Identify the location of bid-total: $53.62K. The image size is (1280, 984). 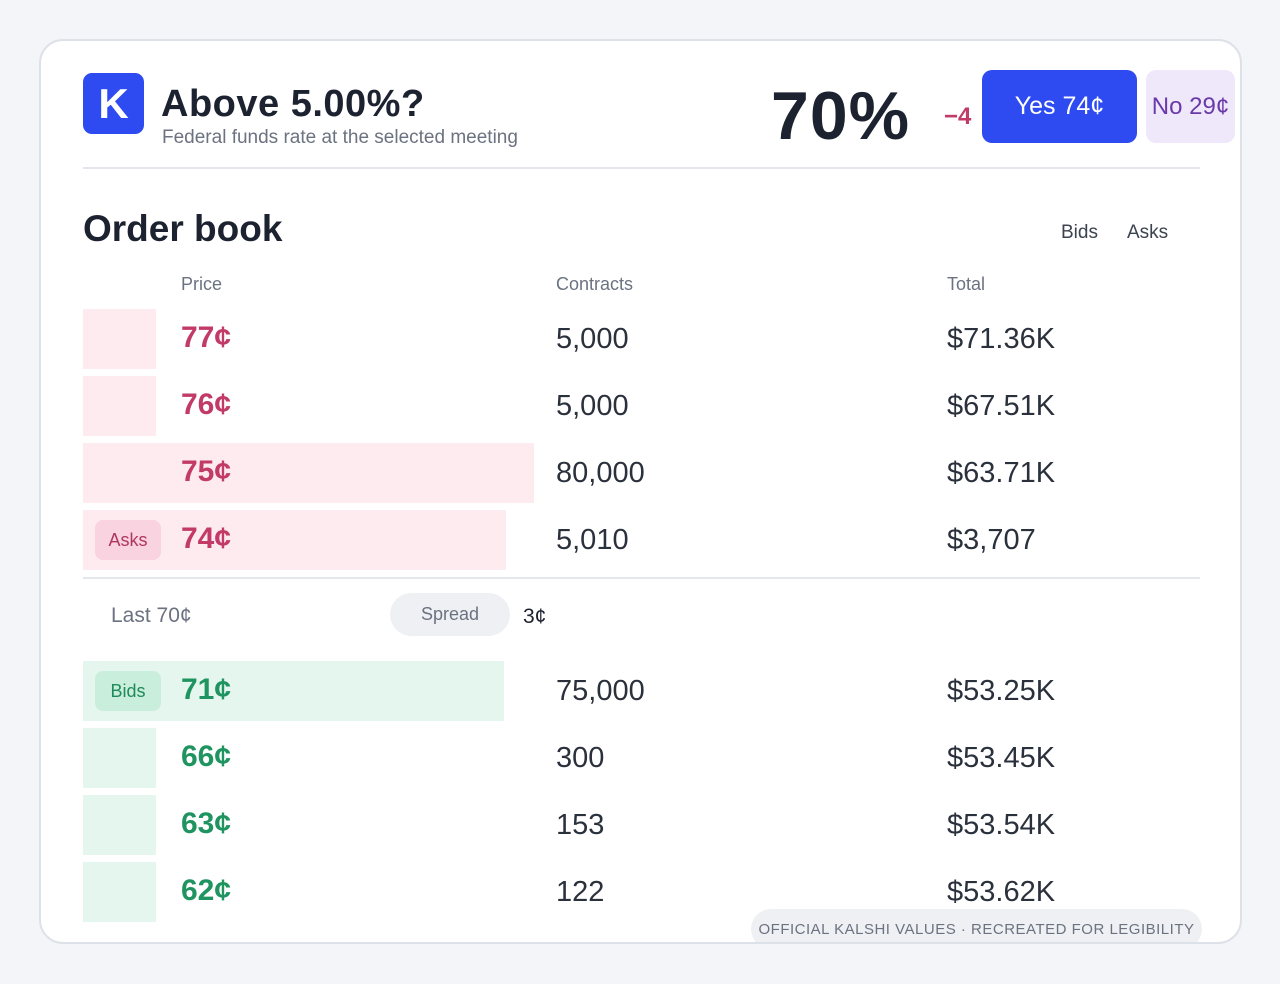
(1001, 892).